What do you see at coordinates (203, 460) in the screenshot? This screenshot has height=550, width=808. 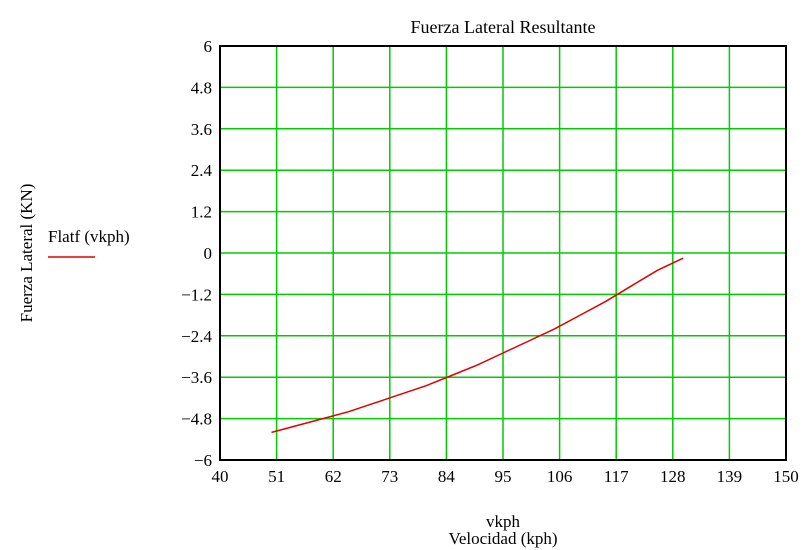 I see `y-tick-label: −6` at bounding box center [203, 460].